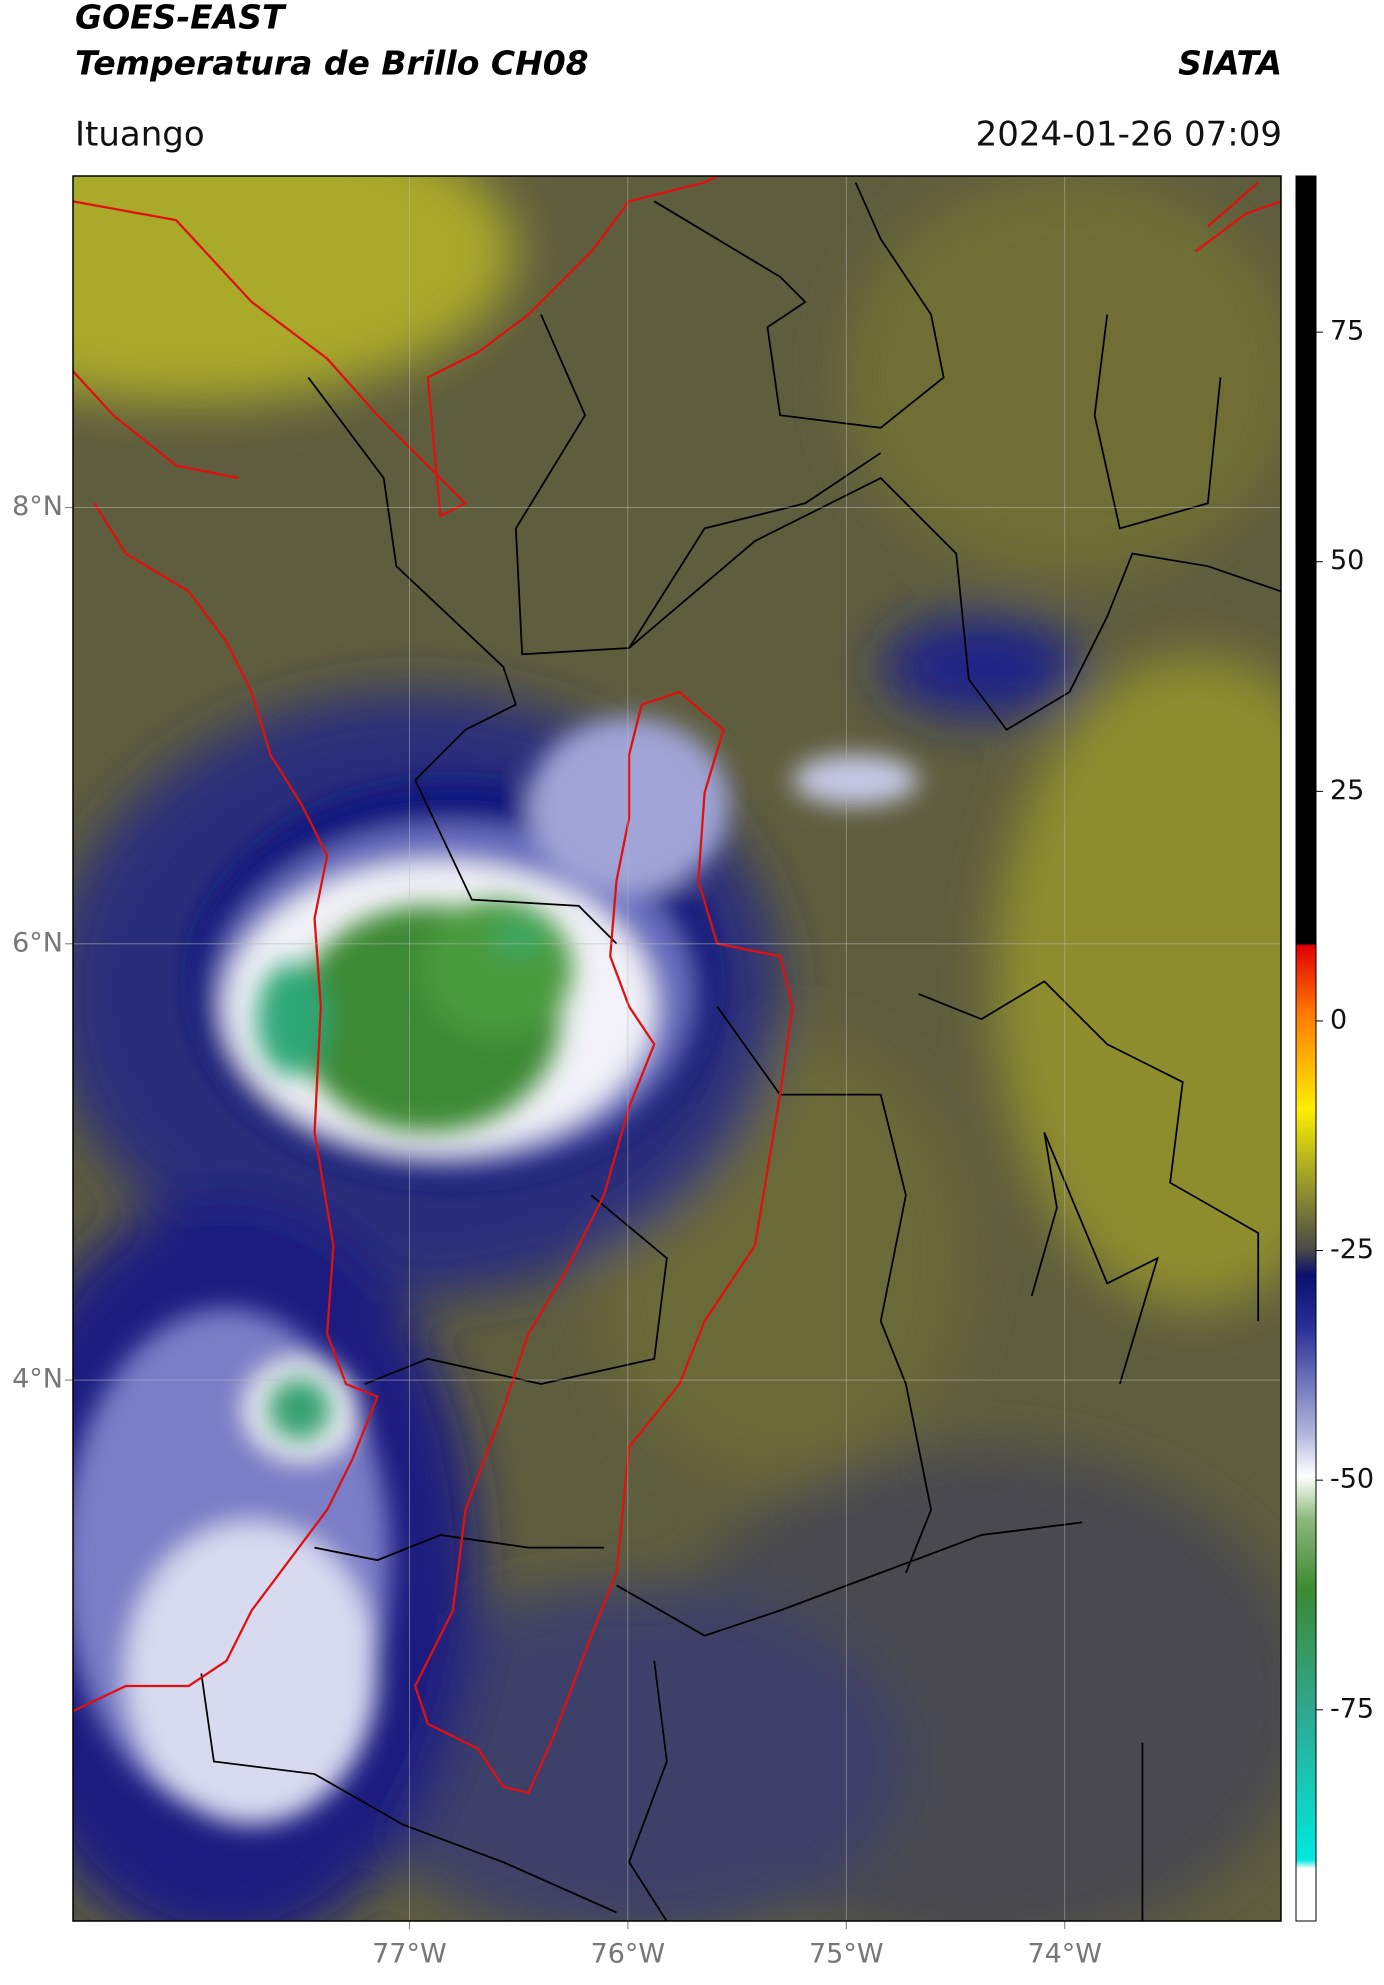 The width and height of the screenshot is (1384, 1985). What do you see at coordinates (409, 1954) in the screenshot?
I see `x-tick-label: 77°W` at bounding box center [409, 1954].